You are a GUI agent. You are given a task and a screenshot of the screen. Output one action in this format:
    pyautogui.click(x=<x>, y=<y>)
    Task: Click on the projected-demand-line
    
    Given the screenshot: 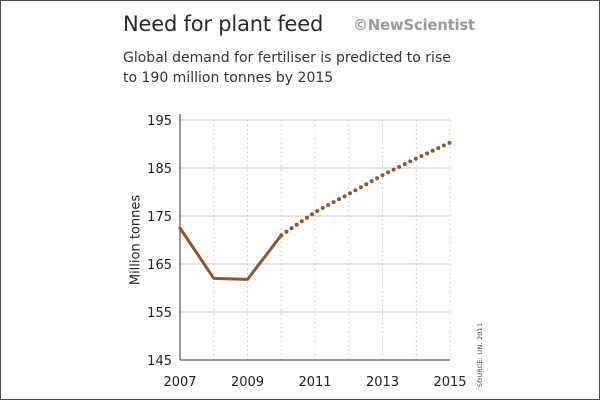 What is the action you would take?
    pyautogui.click(x=365, y=189)
    